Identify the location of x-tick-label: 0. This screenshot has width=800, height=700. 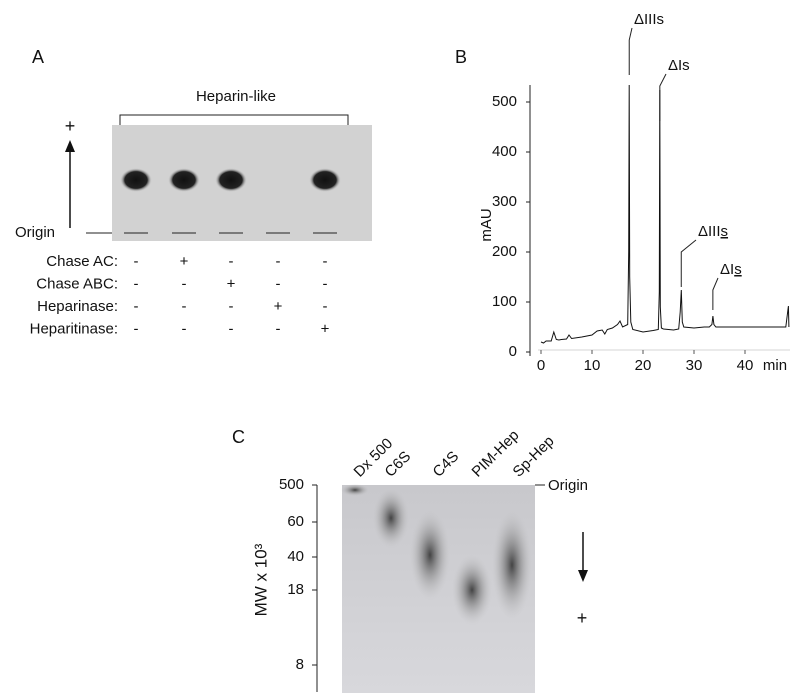
(541, 365).